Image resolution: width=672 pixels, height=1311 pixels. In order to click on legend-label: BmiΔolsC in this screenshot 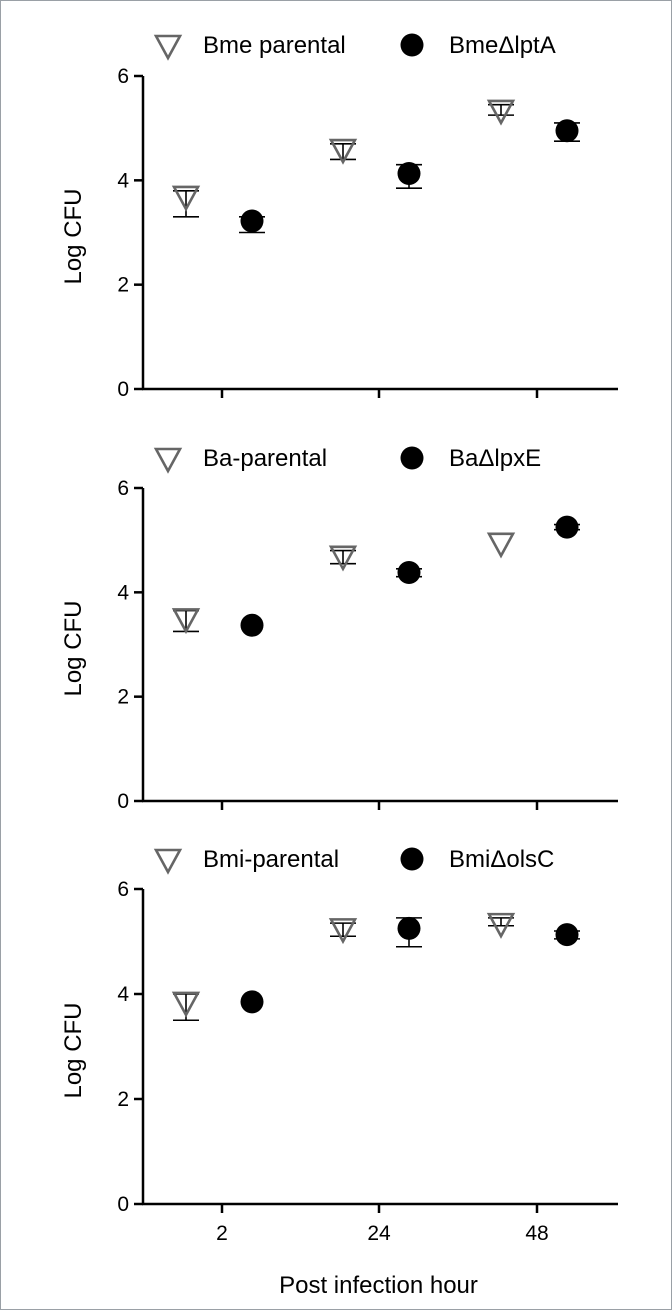, I will do `click(501, 859)`.